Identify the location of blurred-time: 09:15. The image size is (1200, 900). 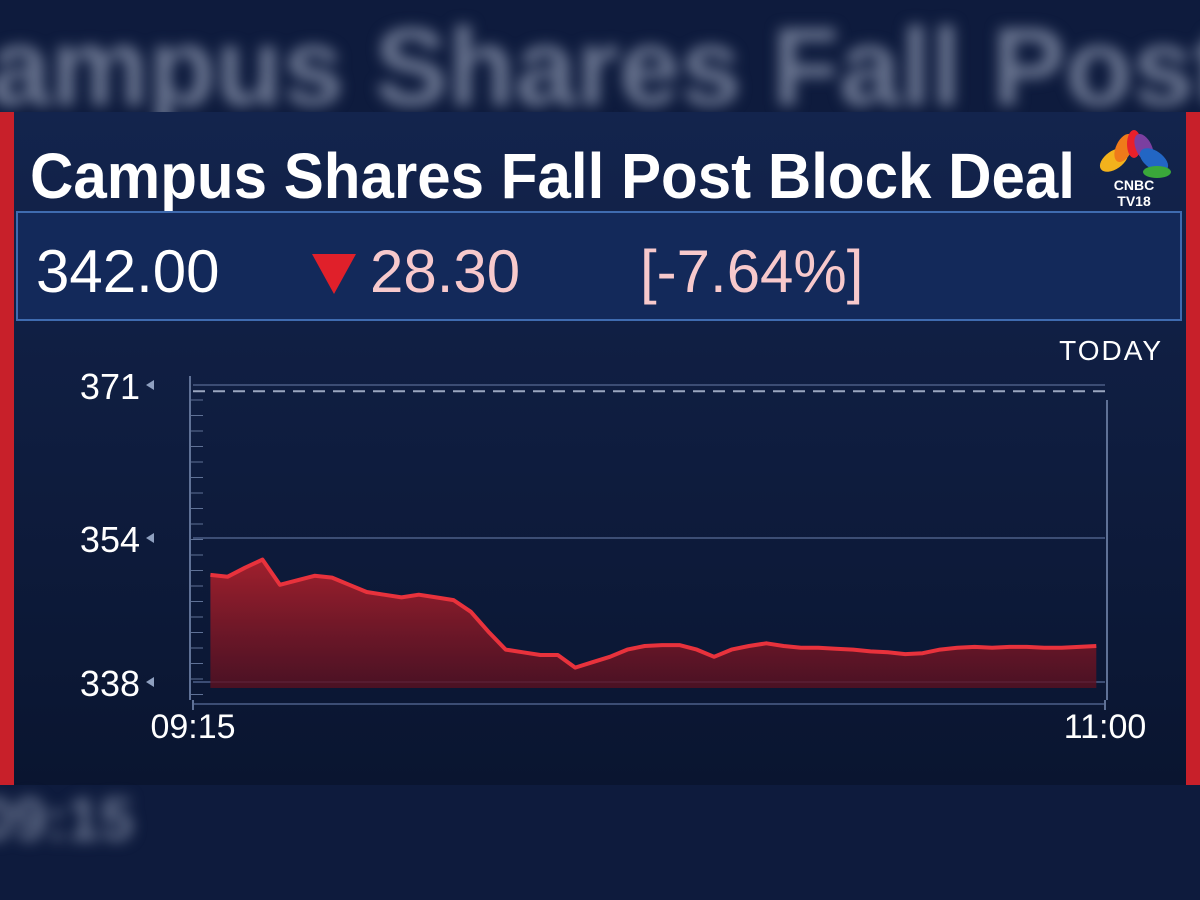
(66, 819).